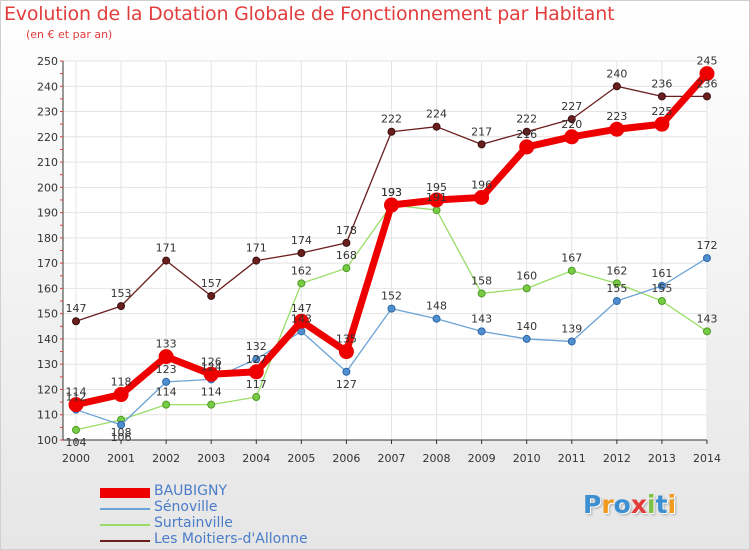  Describe the element at coordinates (47, 238) in the screenshot. I see `y-tick-label: 180` at that location.